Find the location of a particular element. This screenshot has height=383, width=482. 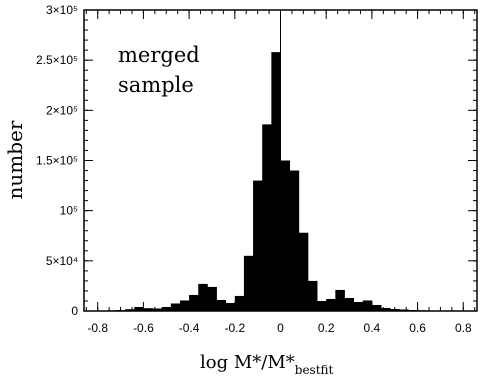

x-tick-label-5: 0.2 is located at coordinates (326, 328).